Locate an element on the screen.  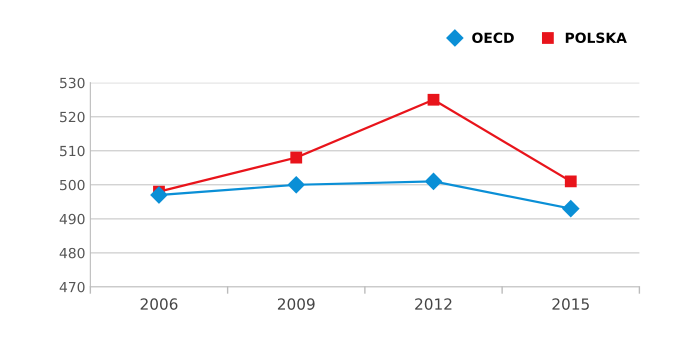
x-tick-label: 2012 is located at coordinates (433, 304).